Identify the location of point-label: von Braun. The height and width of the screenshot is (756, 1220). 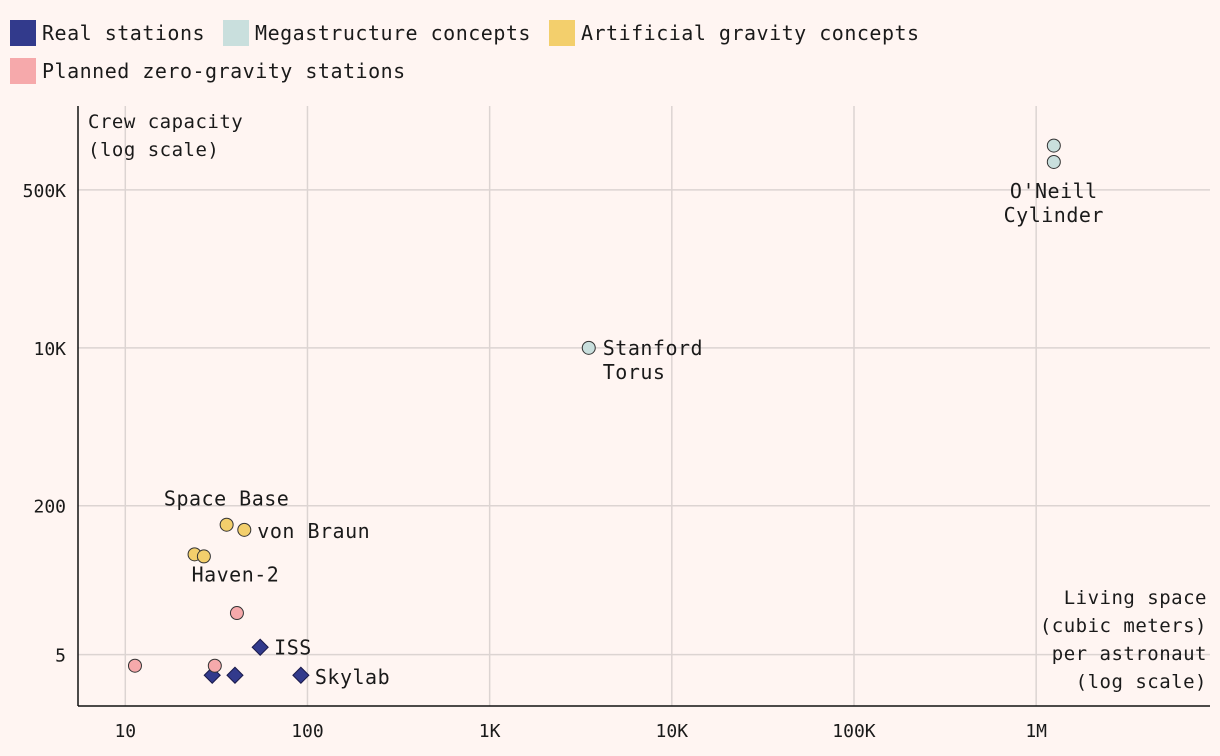
(313, 531).